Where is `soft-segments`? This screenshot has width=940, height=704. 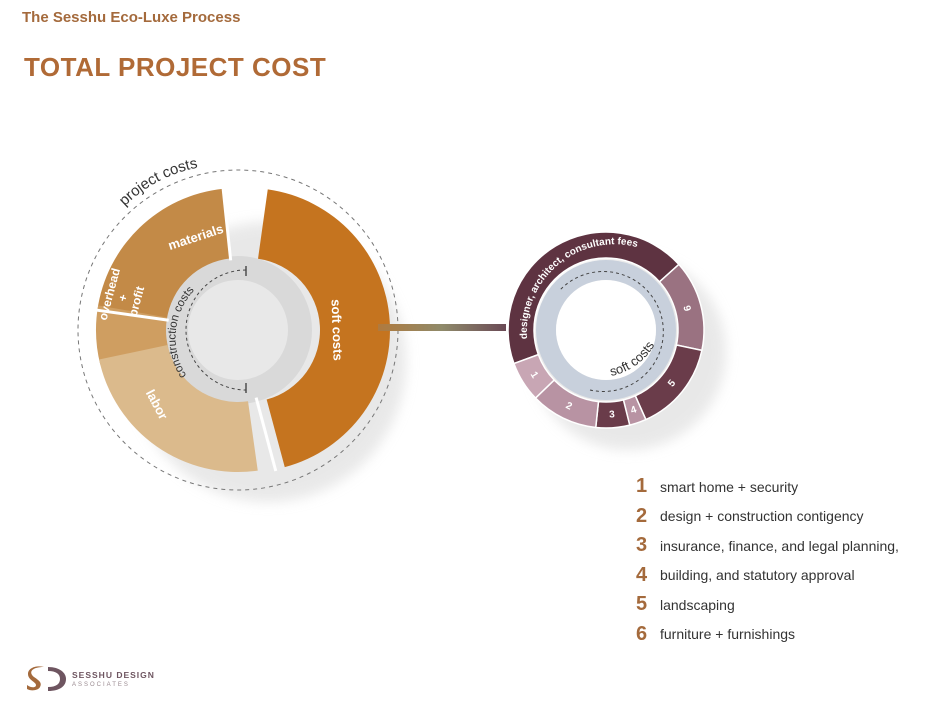
soft-segments is located at coordinates (606, 330).